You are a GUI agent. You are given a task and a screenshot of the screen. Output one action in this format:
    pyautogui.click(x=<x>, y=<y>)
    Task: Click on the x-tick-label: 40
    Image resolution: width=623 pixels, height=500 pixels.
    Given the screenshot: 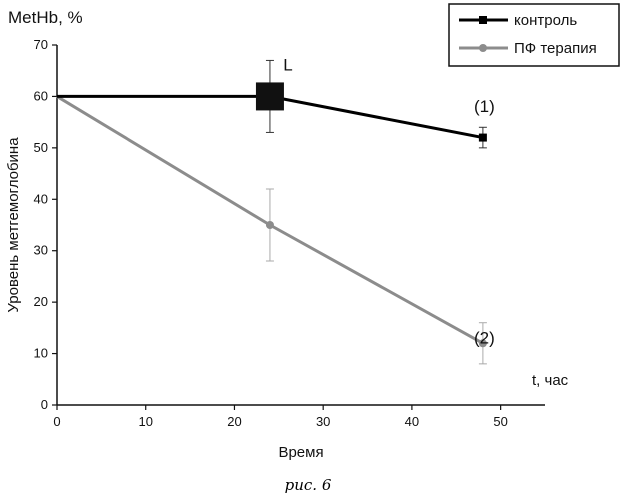 What is the action you would take?
    pyautogui.click(x=412, y=421)
    